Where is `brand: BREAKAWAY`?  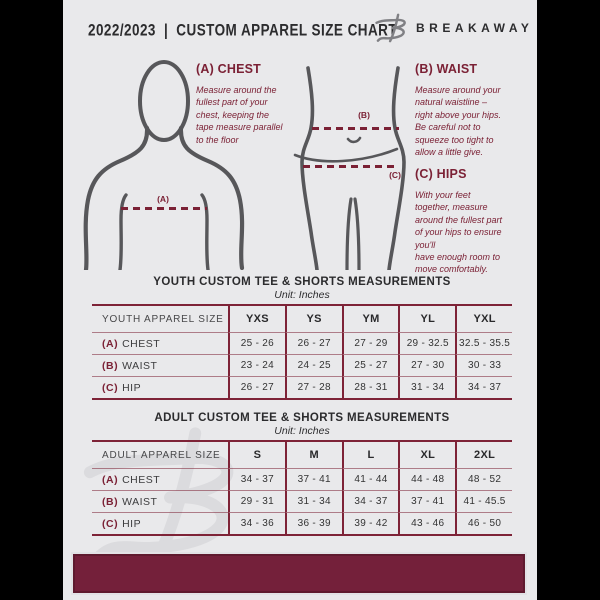
brand: BREAKAWAY is located at coordinates (454, 28).